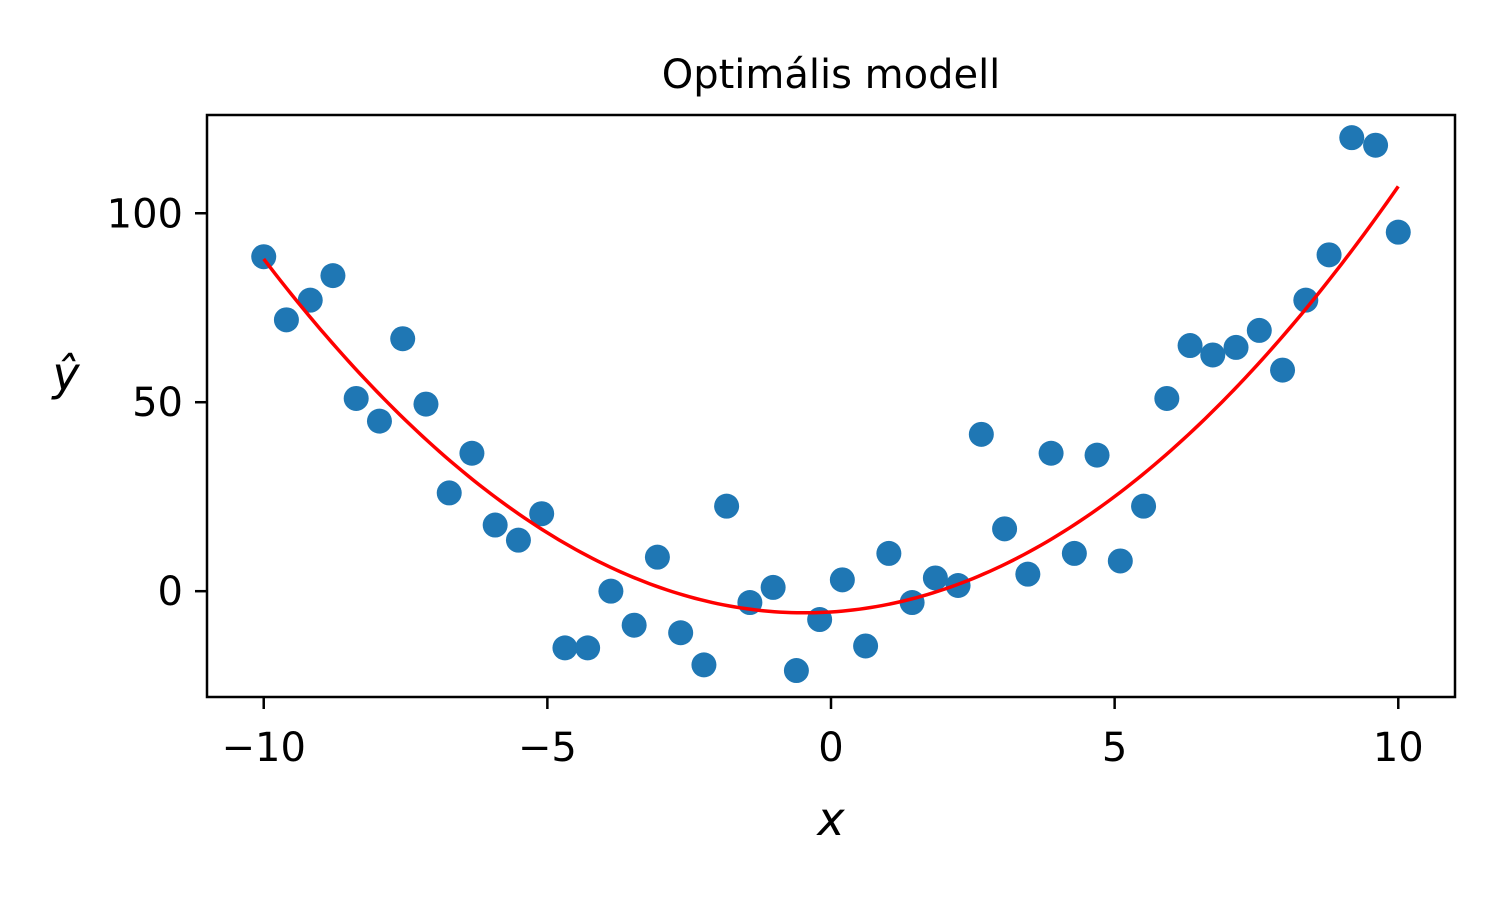 The height and width of the screenshot is (900, 1500). Describe the element at coordinates (157, 403) in the screenshot. I see `y-tick-label: 50` at that location.